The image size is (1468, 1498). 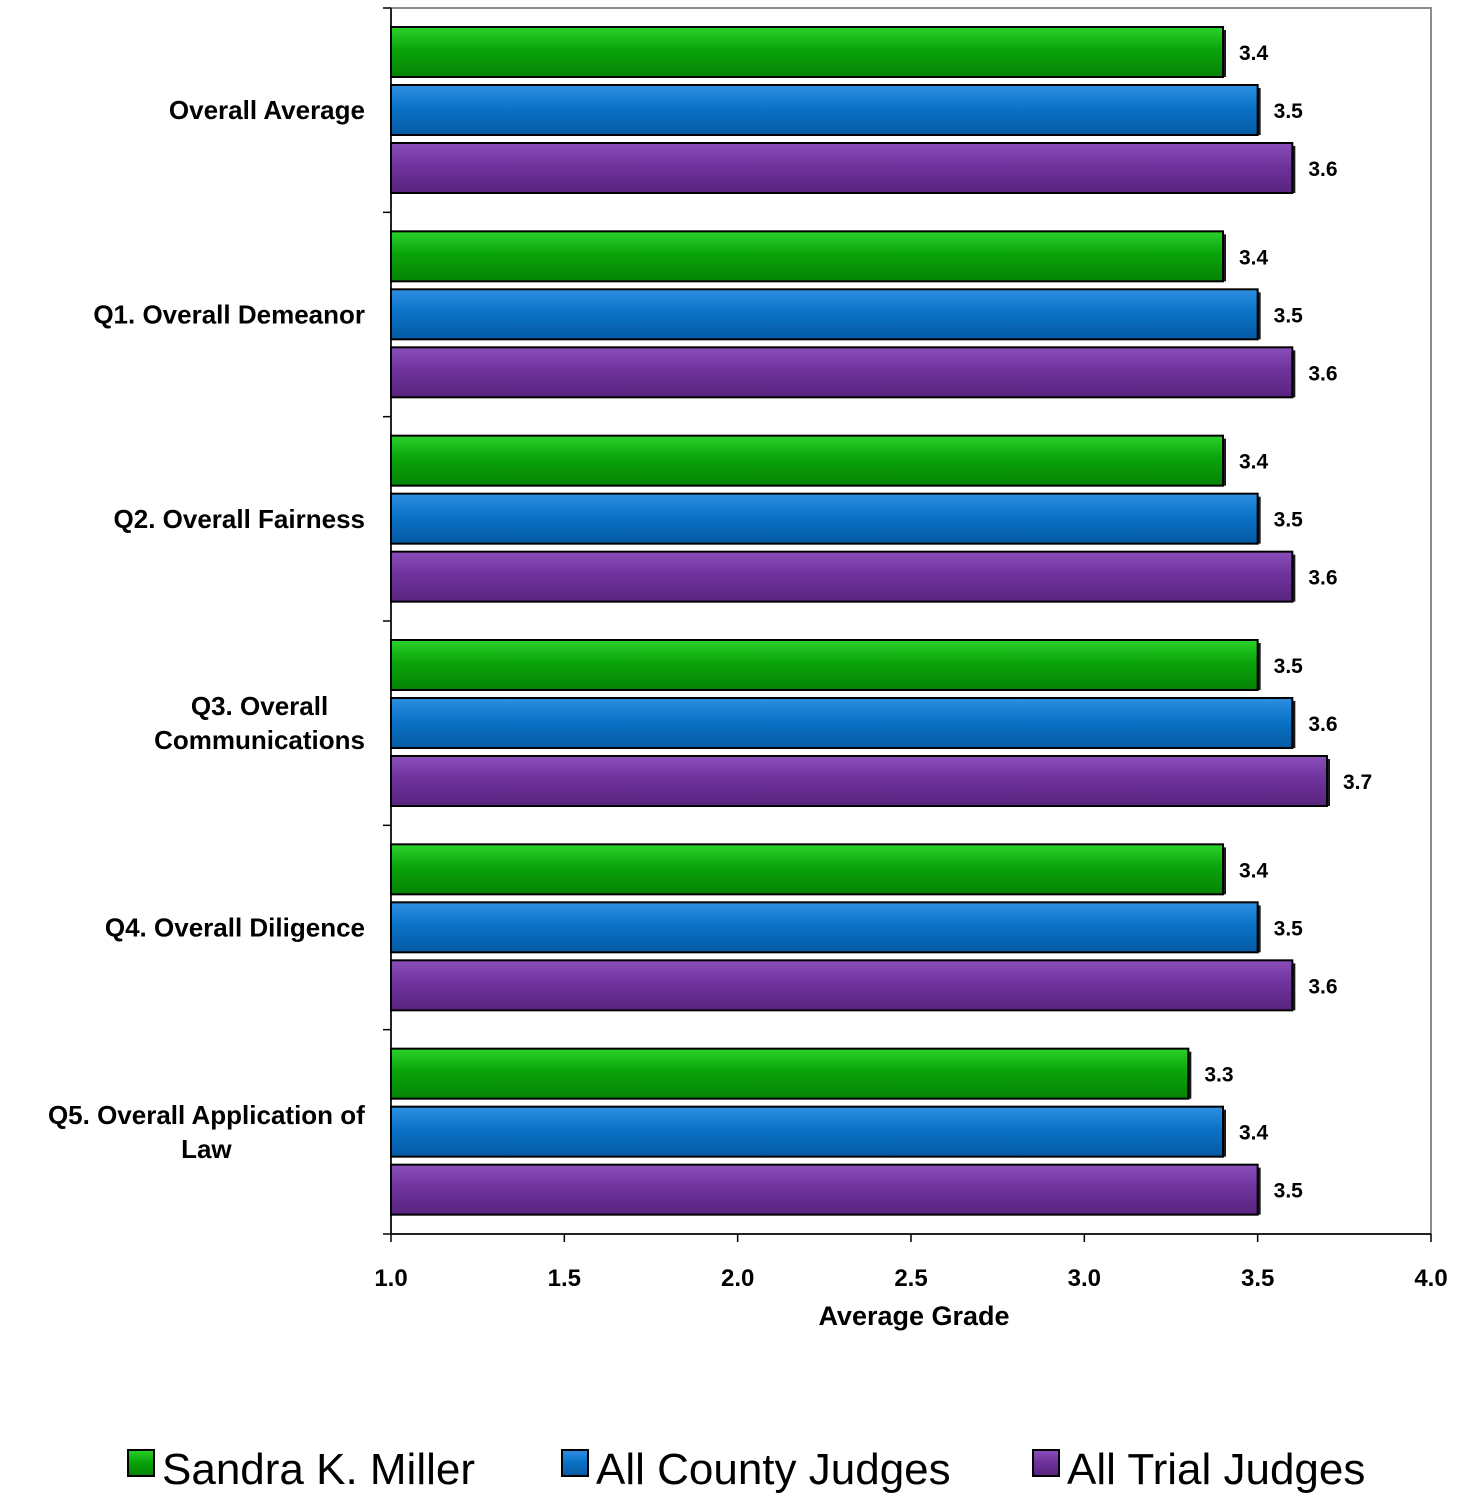 What do you see at coordinates (910, 1278) in the screenshot?
I see `x-tick-label: 2.5` at bounding box center [910, 1278].